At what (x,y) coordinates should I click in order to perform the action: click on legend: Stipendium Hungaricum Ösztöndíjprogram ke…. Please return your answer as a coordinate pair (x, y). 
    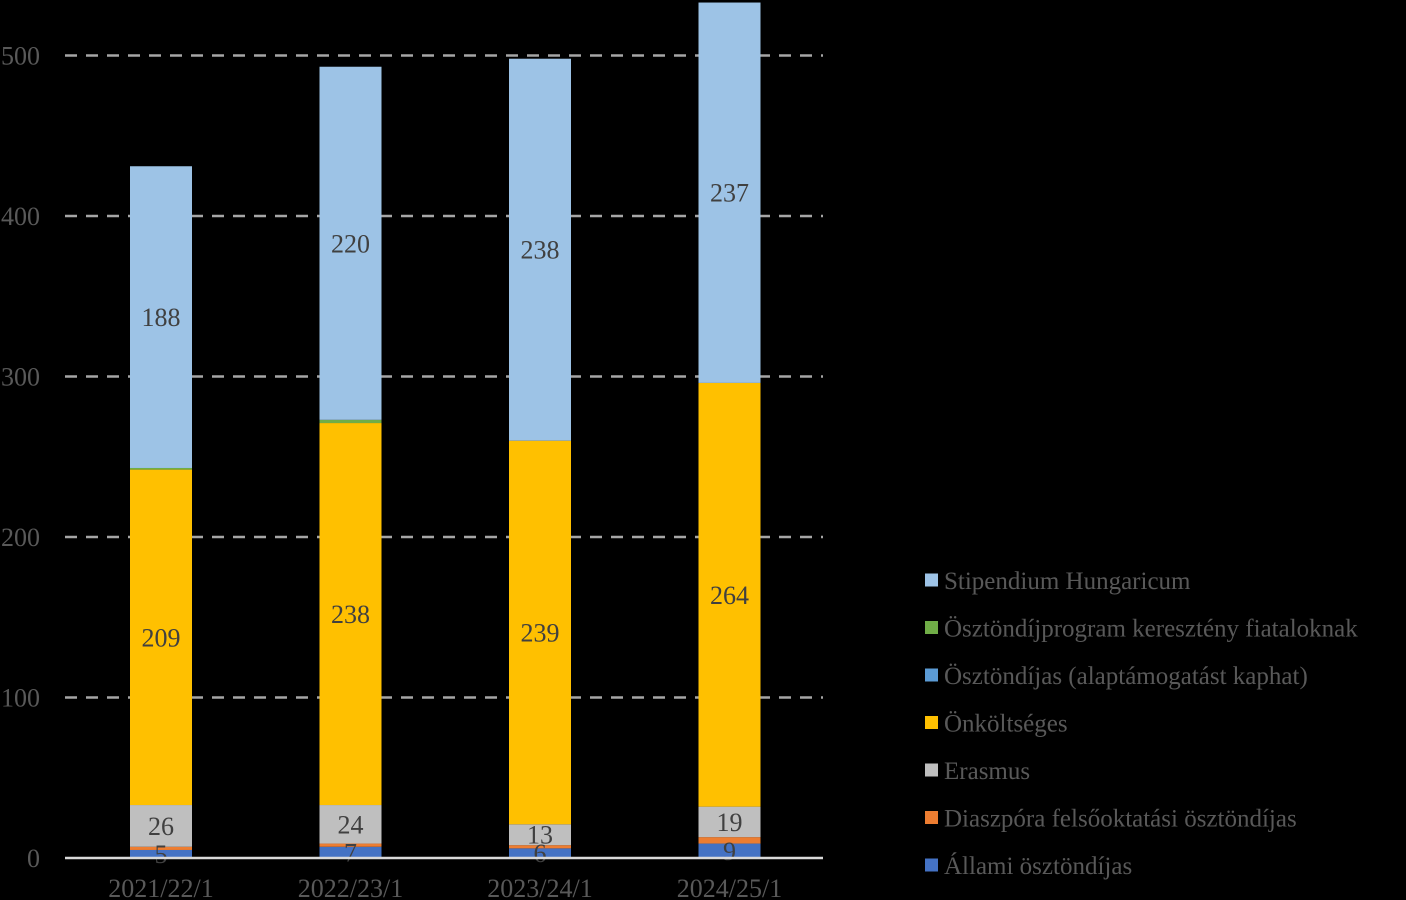
    Looking at the image, I should click on (1141, 724).